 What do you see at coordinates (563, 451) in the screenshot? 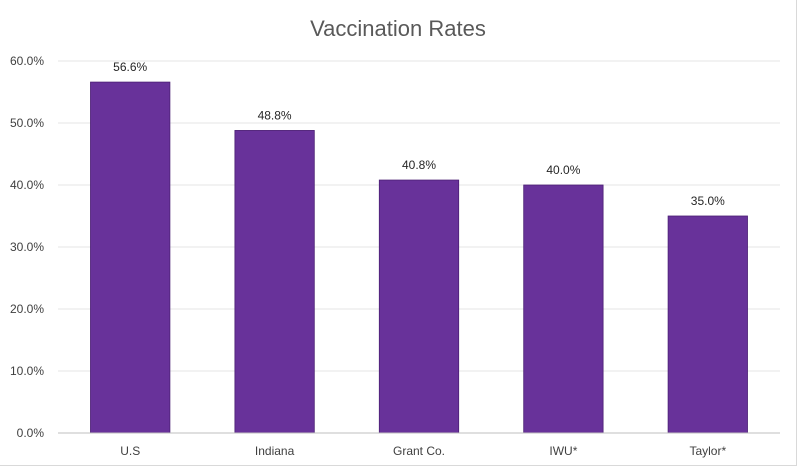
I see `x-tick-label: IWU*` at bounding box center [563, 451].